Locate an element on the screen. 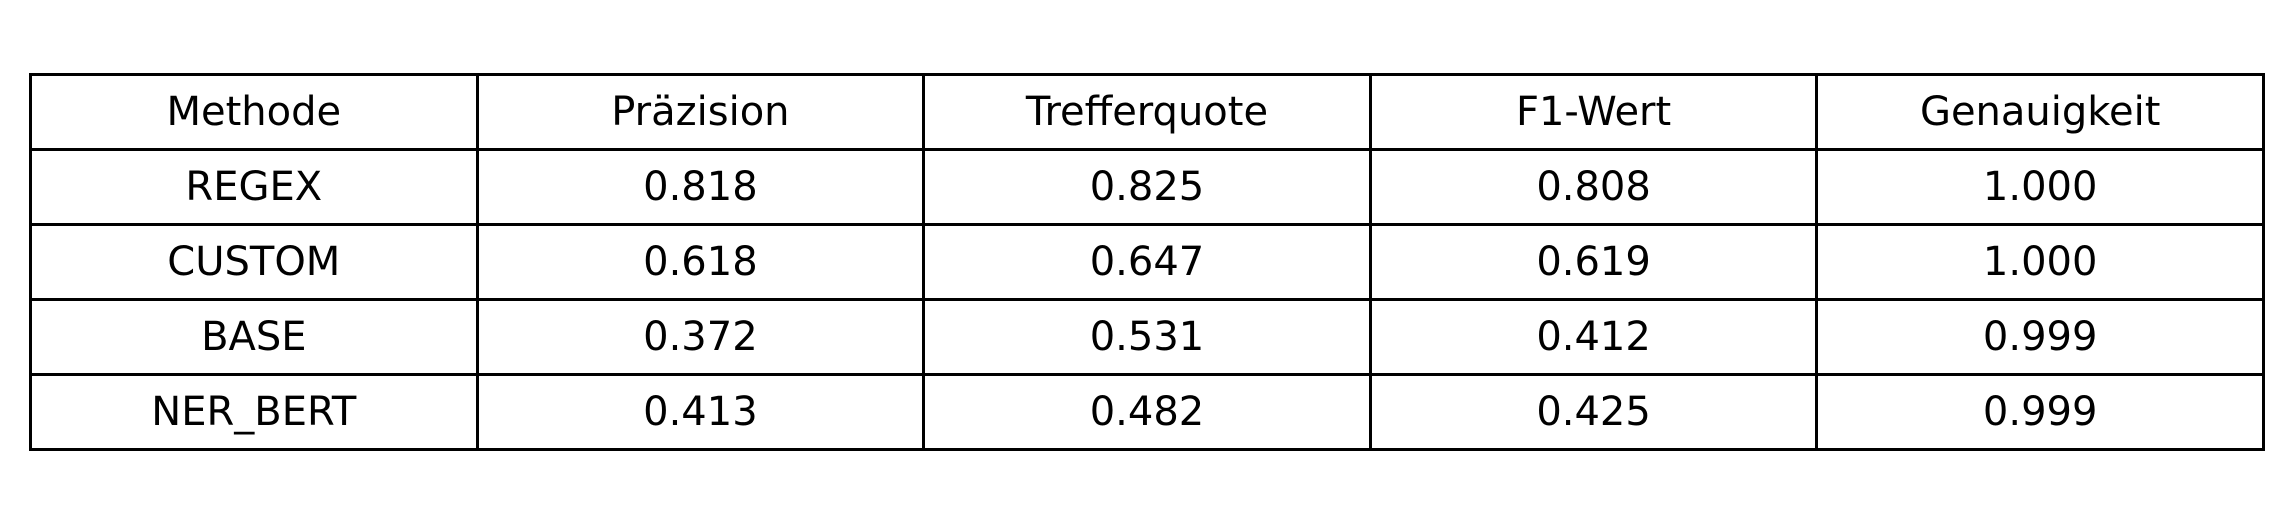 The height and width of the screenshot is (522, 2292). precision-cell: 0.618 is located at coordinates (700, 262).